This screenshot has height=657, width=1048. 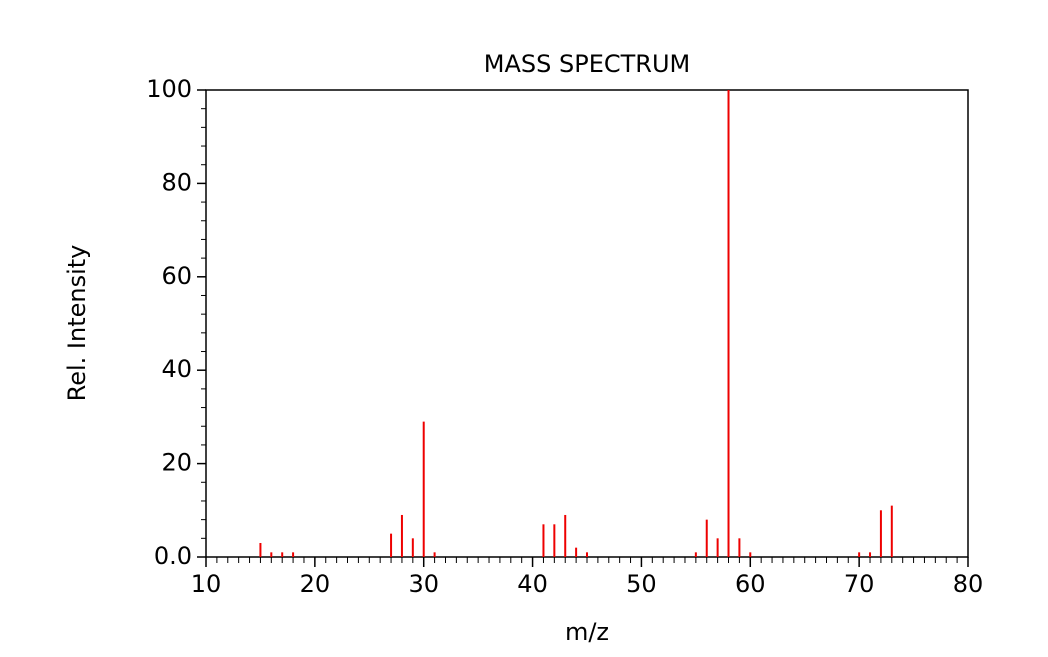 I want to click on y-tick-label: 40, so click(x=176, y=369).